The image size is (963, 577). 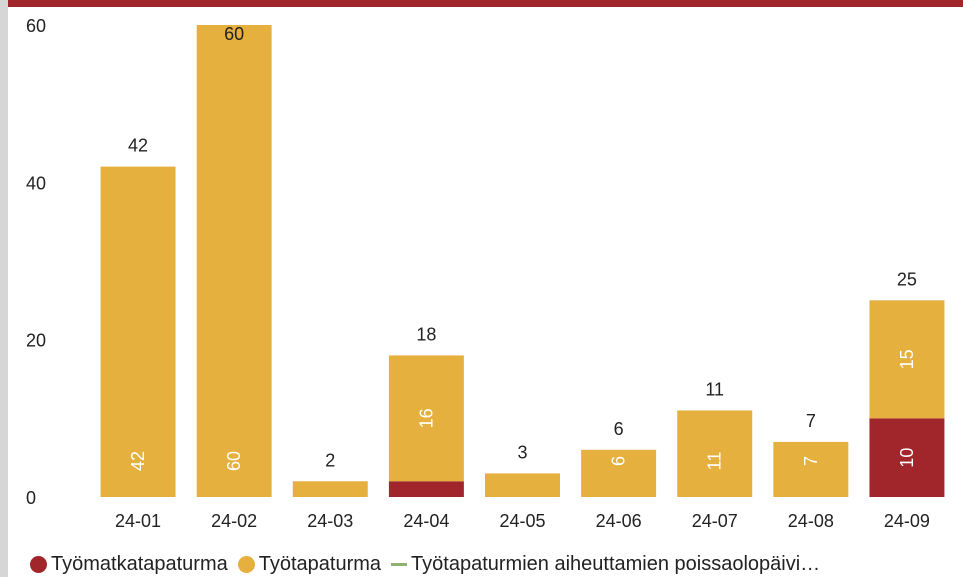 I want to click on header-accent-bar, so click(x=481, y=3).